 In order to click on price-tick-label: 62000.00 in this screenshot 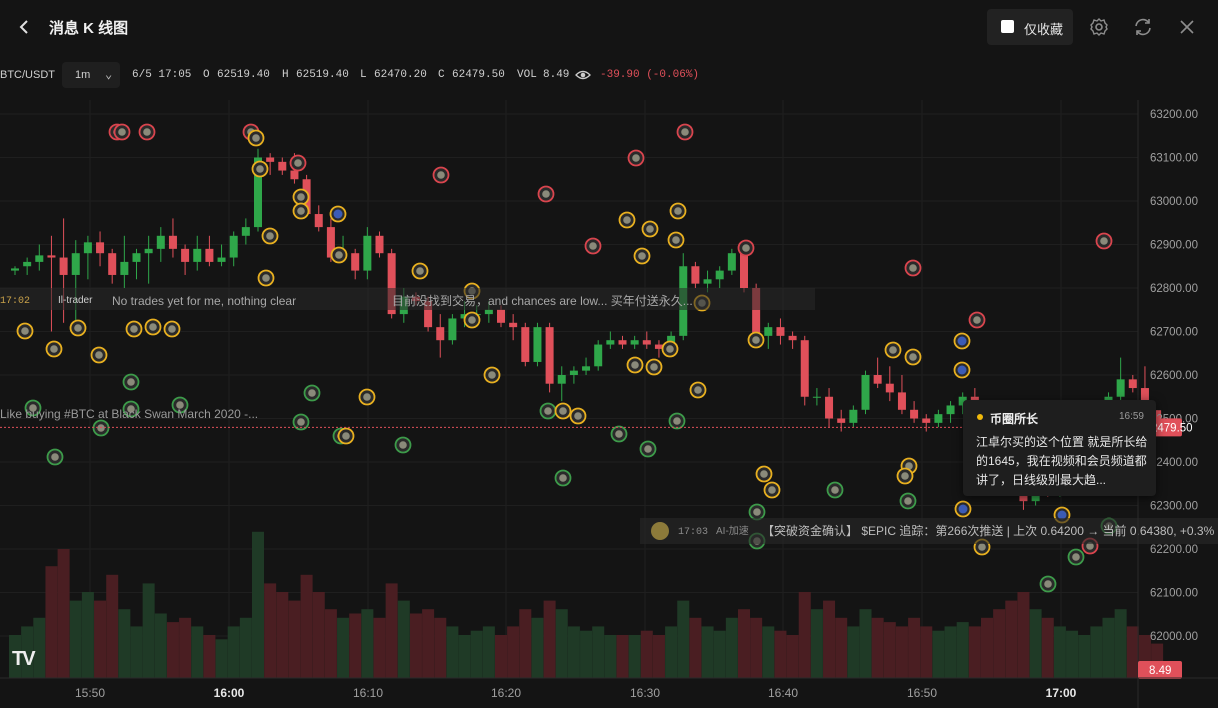, I will do `click(1174, 637)`.